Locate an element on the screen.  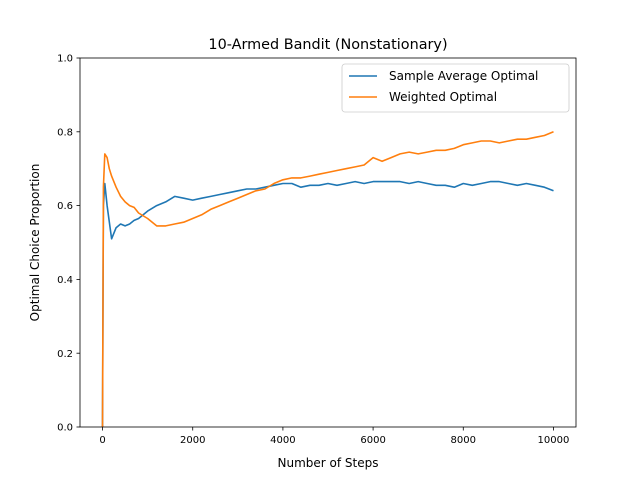
legend-box is located at coordinates (455, 88).